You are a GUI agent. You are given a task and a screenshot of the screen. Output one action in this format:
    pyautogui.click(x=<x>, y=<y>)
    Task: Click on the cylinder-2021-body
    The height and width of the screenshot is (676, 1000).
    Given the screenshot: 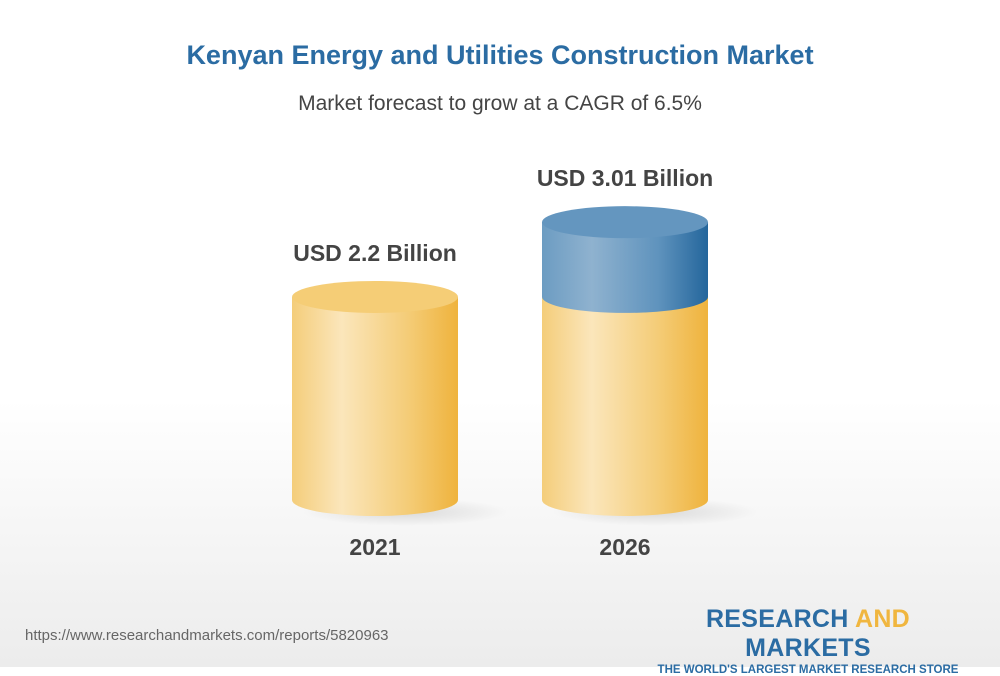 What is the action you would take?
    pyautogui.click(x=375, y=406)
    